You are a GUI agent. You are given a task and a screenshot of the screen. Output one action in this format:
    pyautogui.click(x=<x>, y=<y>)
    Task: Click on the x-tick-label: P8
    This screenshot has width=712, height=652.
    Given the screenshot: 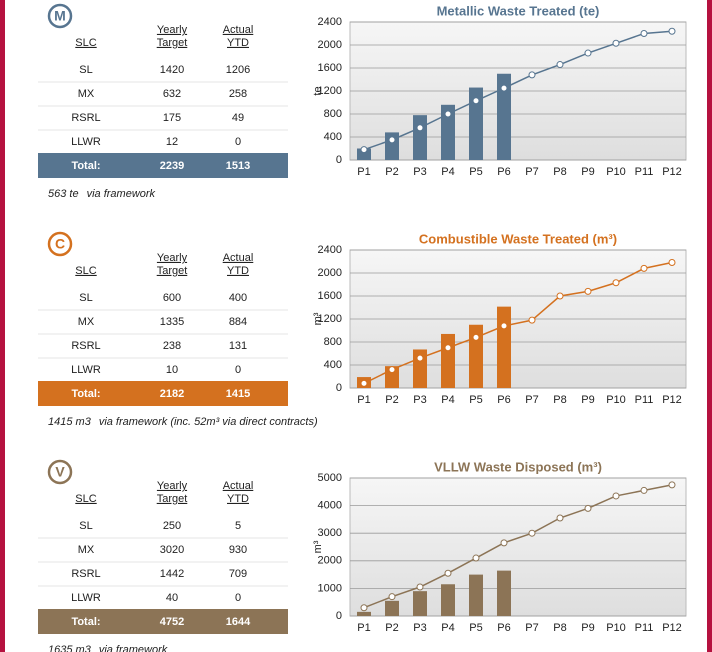 What is the action you would take?
    pyautogui.click(x=559, y=400)
    